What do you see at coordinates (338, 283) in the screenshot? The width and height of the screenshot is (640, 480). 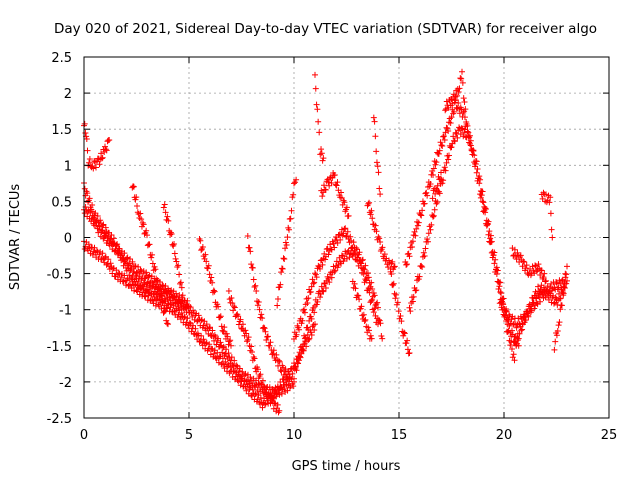 I see `series-track-l` at bounding box center [338, 283].